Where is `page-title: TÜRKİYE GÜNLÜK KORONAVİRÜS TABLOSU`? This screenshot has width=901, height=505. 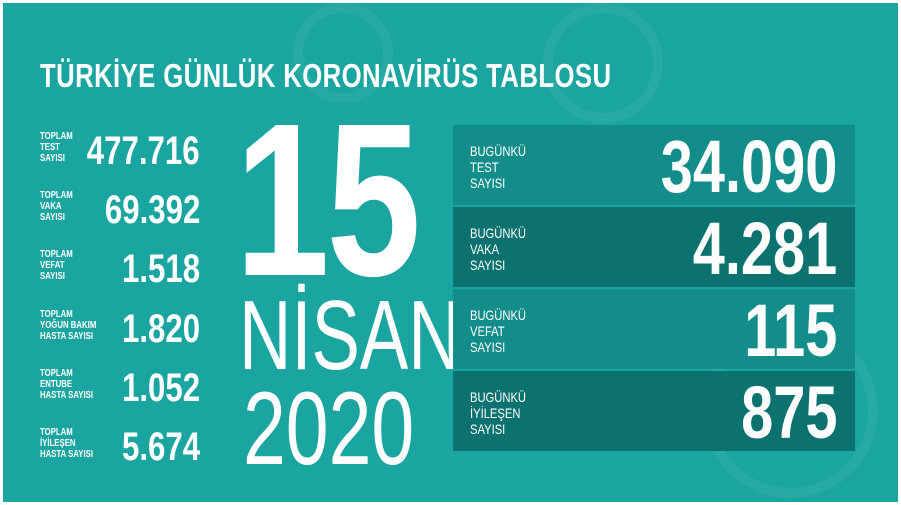 page-title: TÜRKİYE GÜNLÜK KORONAVİRÜS TABLOSU is located at coordinates (326, 75).